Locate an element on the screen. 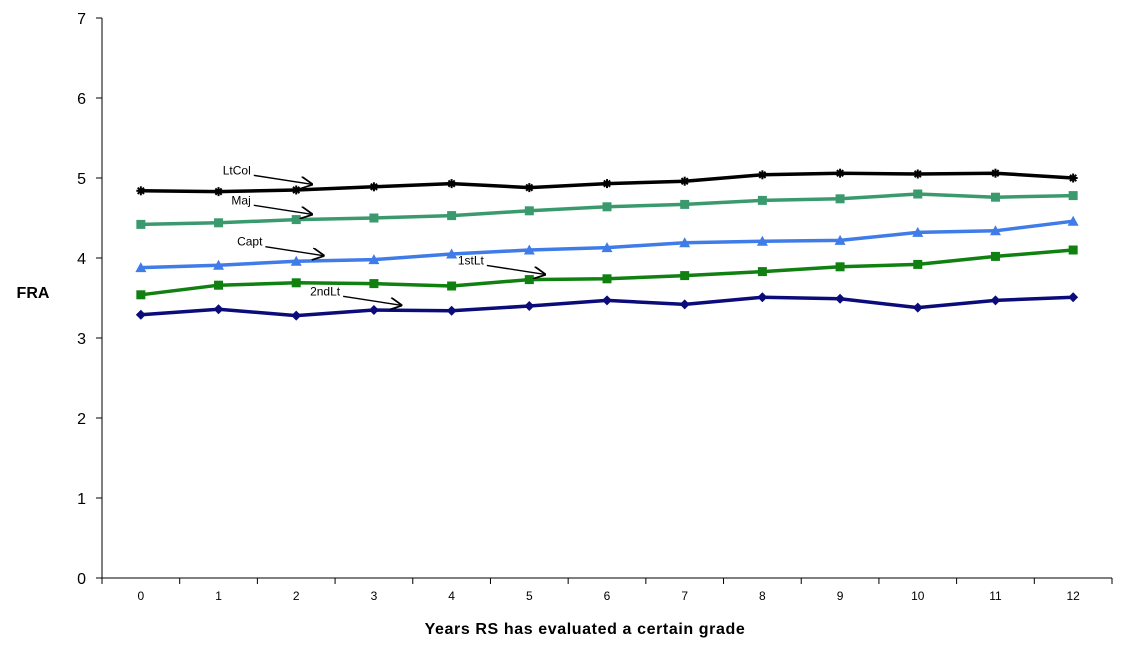 This screenshot has width=1131, height=647. series-line-1stlt is located at coordinates (607, 272).